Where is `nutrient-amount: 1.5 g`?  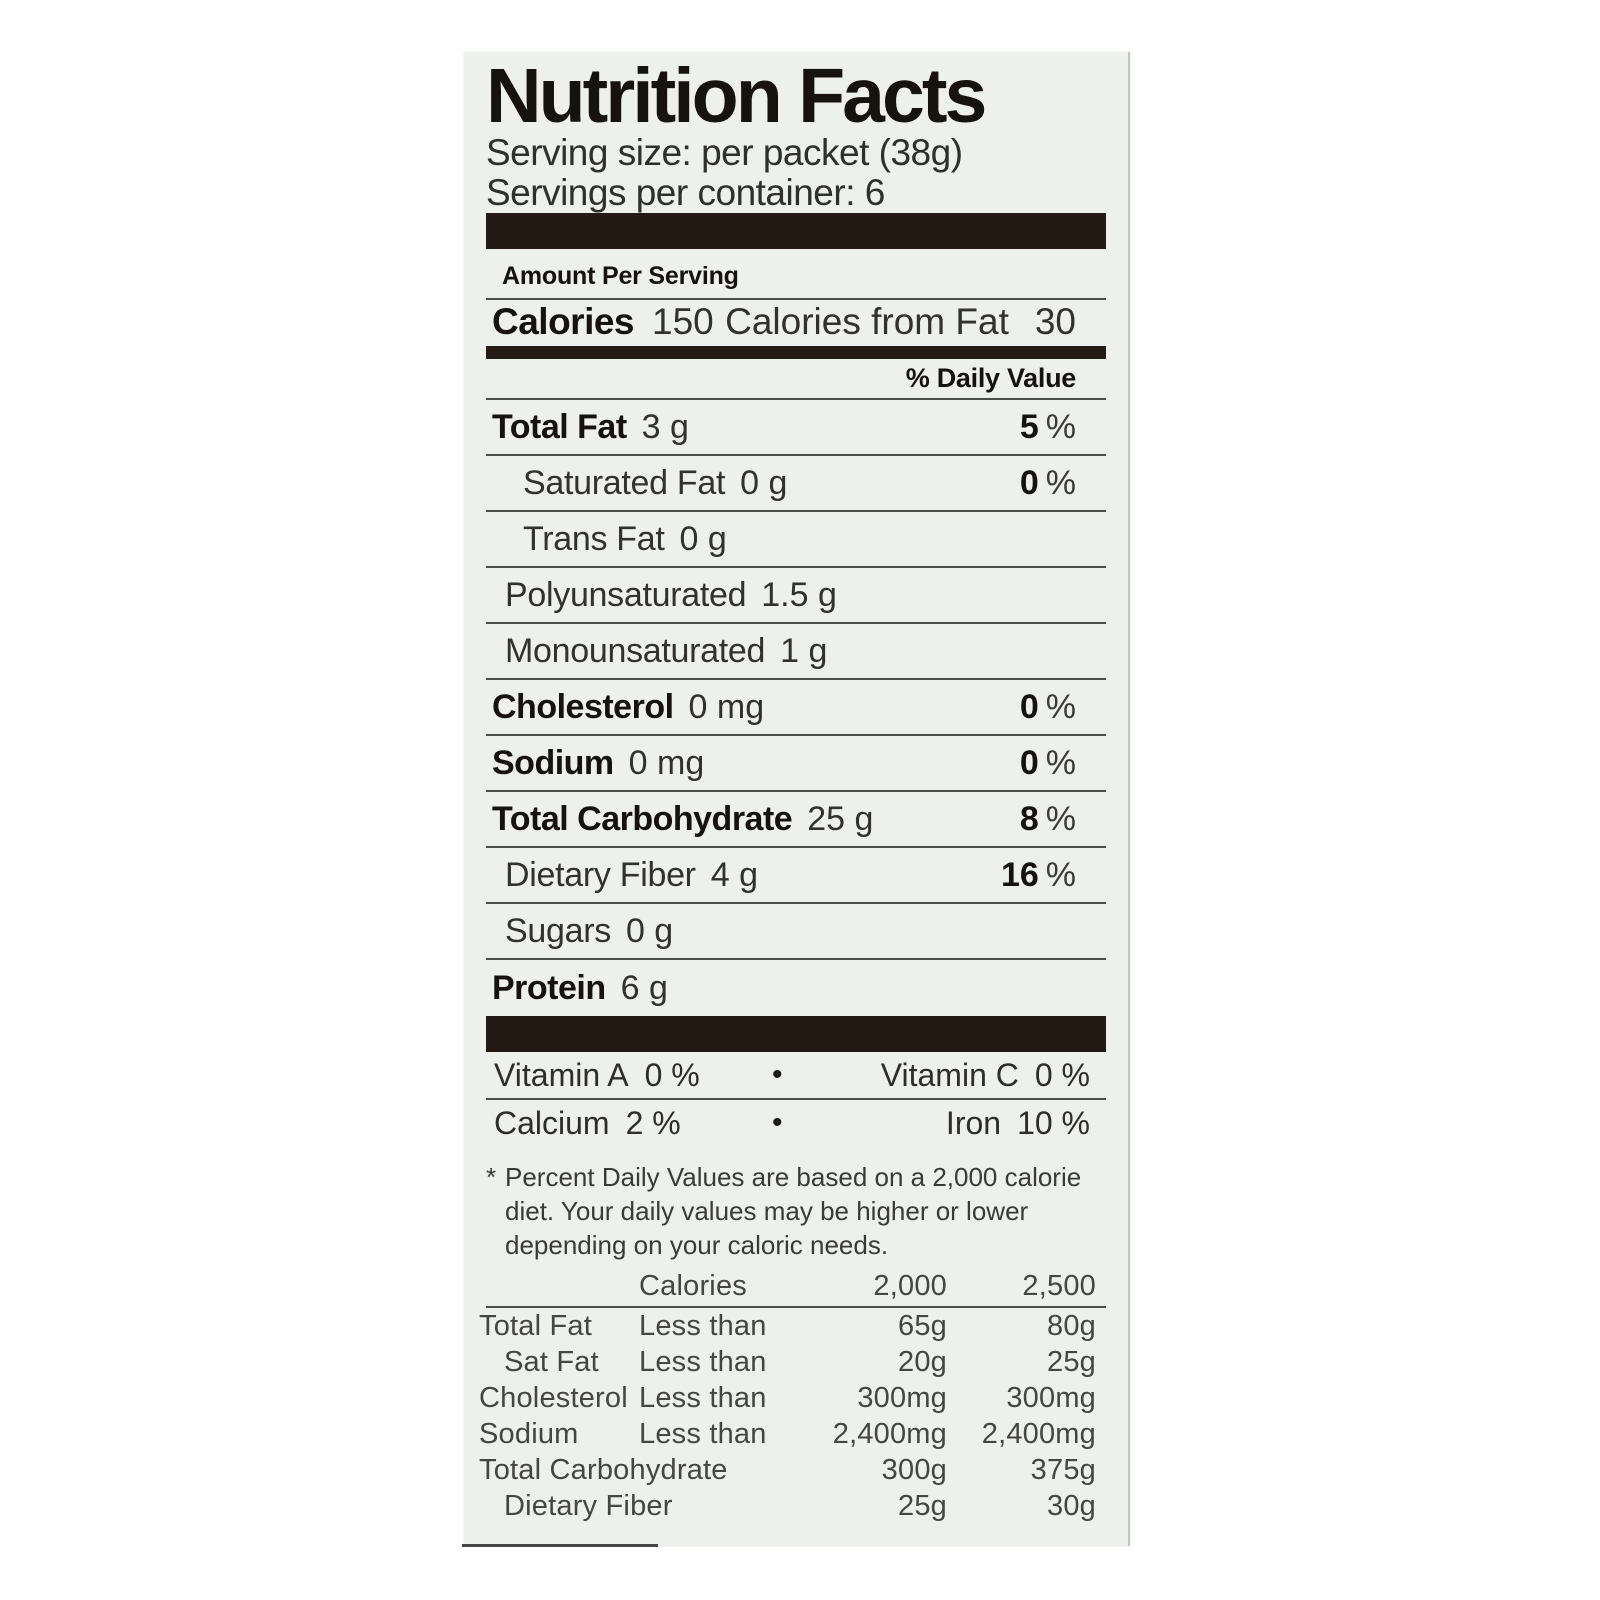
nutrient-amount: 1.5 g is located at coordinates (799, 594).